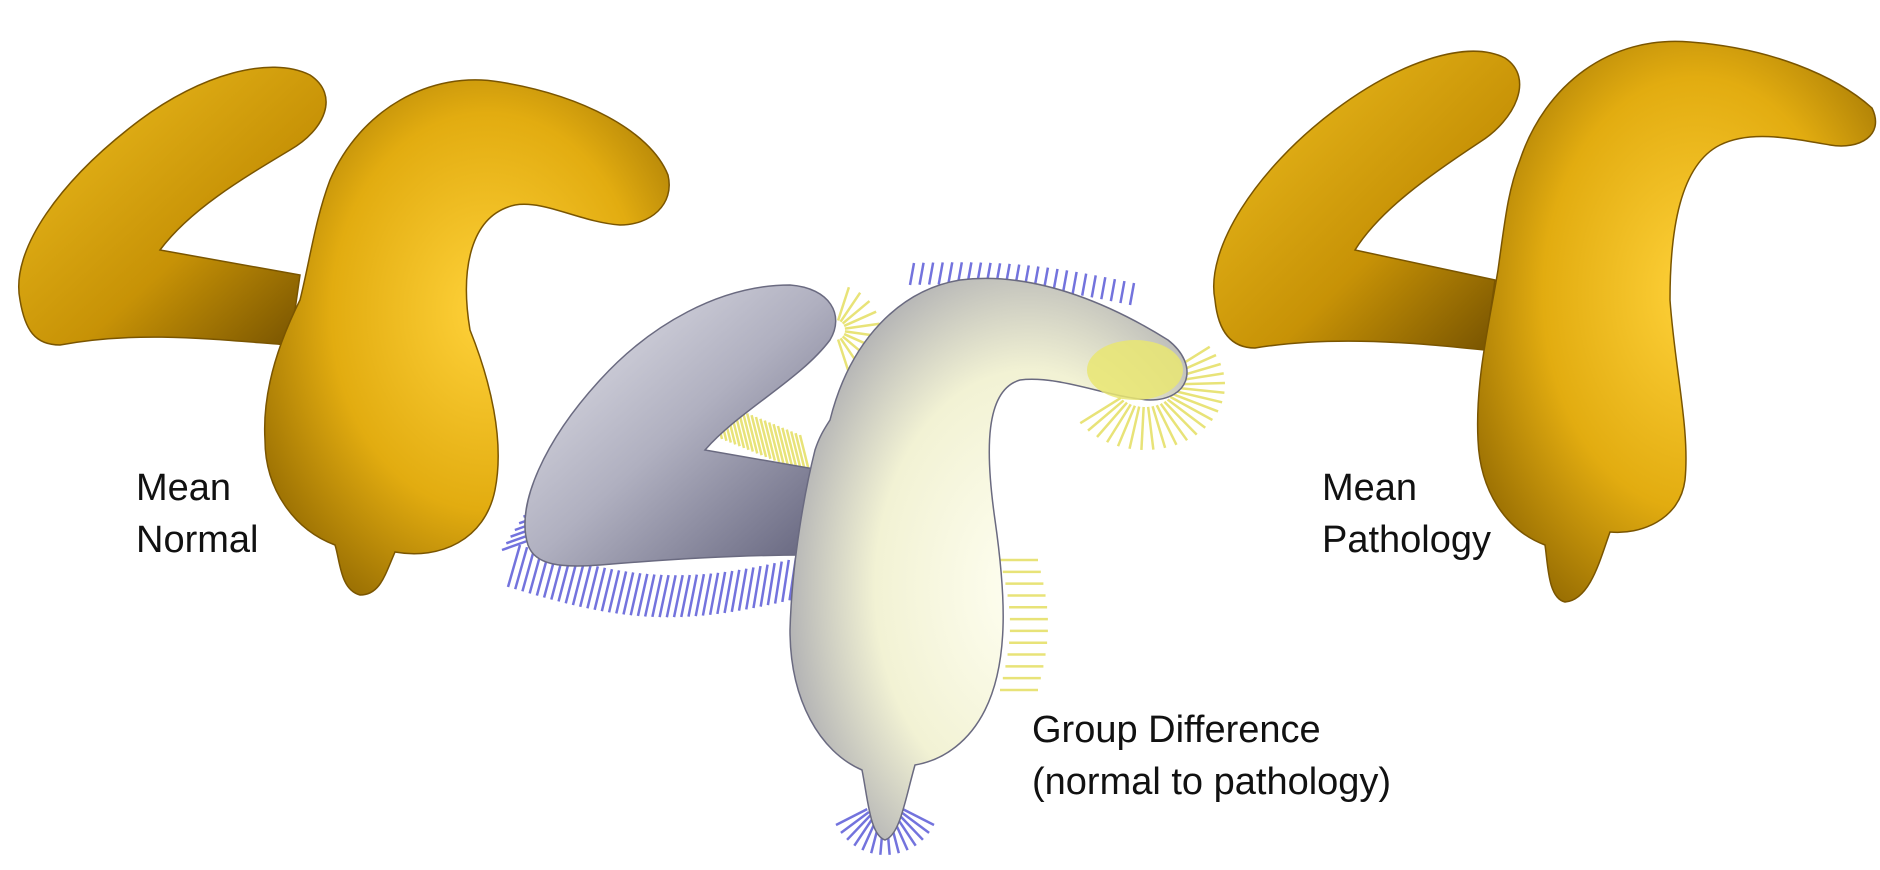 Image resolution: width=1880 pixels, height=870 pixels. I want to click on coracoid-highlight, so click(1135, 370).